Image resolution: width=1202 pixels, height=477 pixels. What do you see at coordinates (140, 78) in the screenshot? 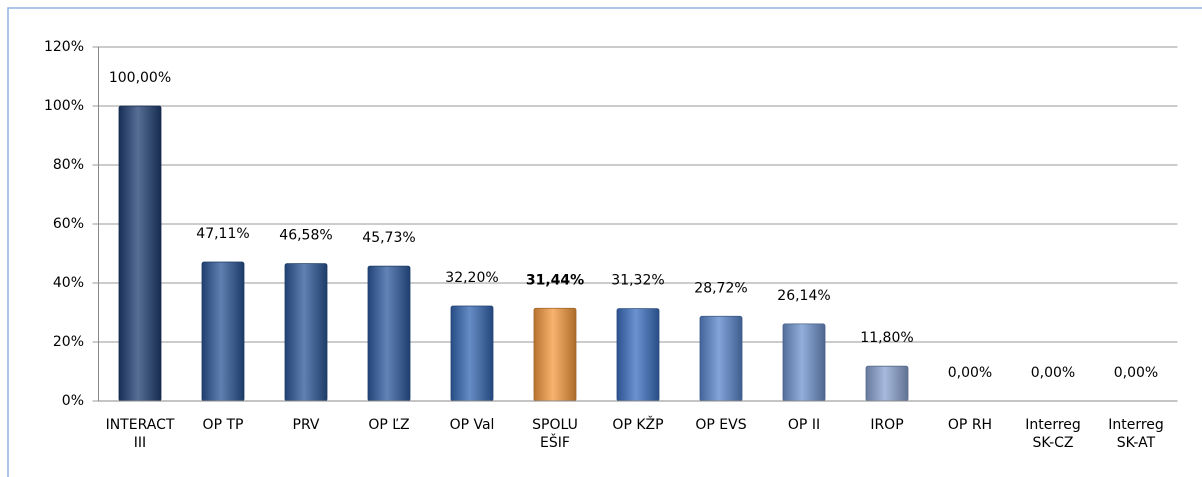
I see `value-label: 100,00%` at bounding box center [140, 78].